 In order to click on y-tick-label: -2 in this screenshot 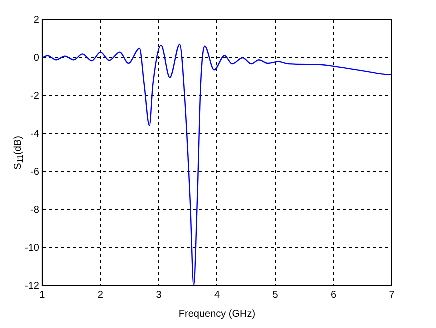, I will do `click(35, 96)`.